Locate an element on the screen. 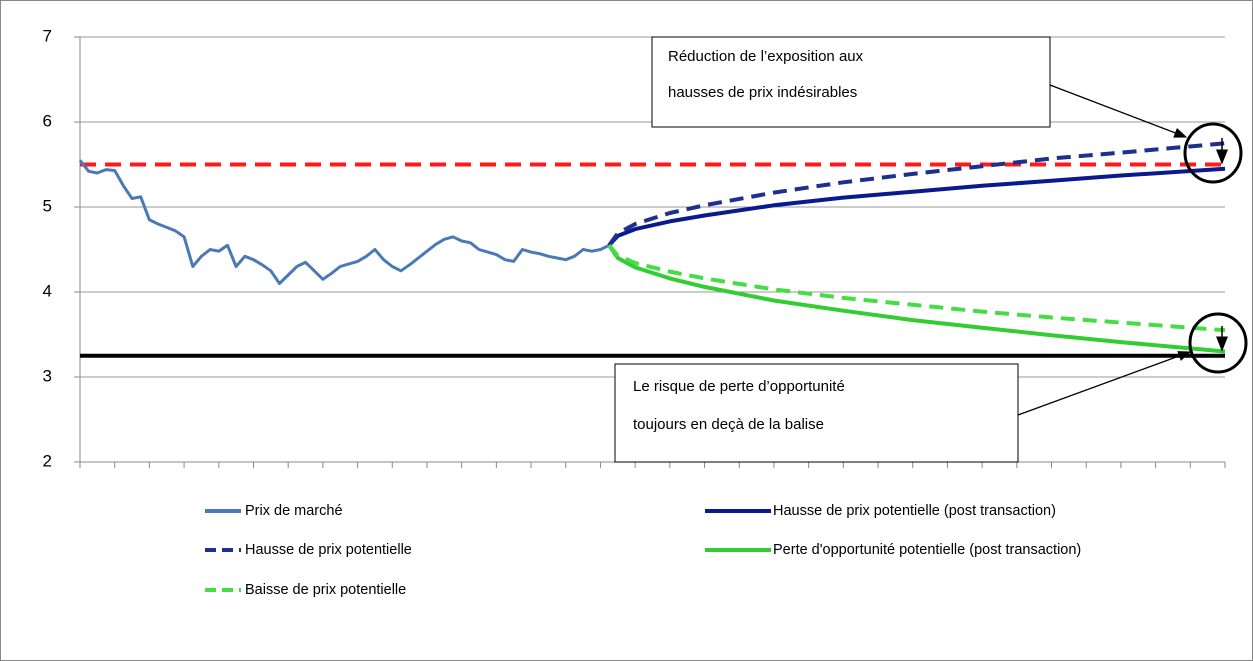 The height and width of the screenshot is (661, 1253). y-tick-label: 2 is located at coordinates (47, 460).